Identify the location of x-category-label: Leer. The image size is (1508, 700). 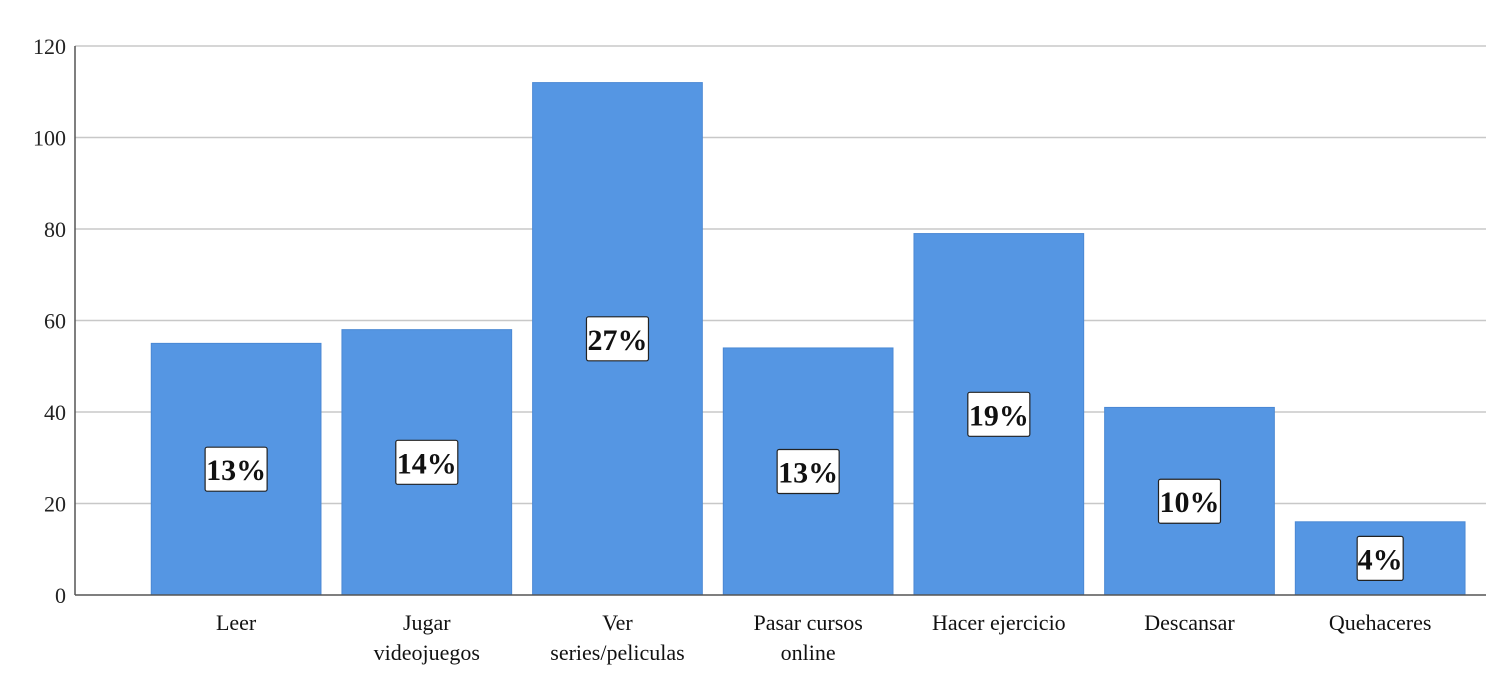
(236, 622).